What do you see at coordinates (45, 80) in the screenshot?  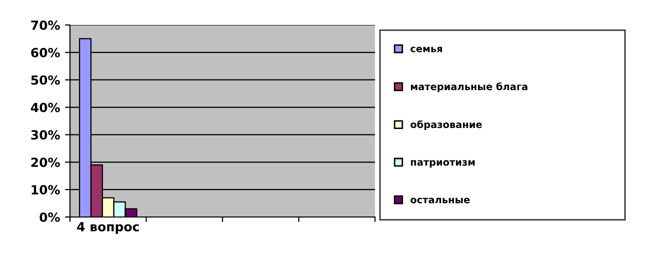 I see `y-tick-label: 50%` at bounding box center [45, 80].